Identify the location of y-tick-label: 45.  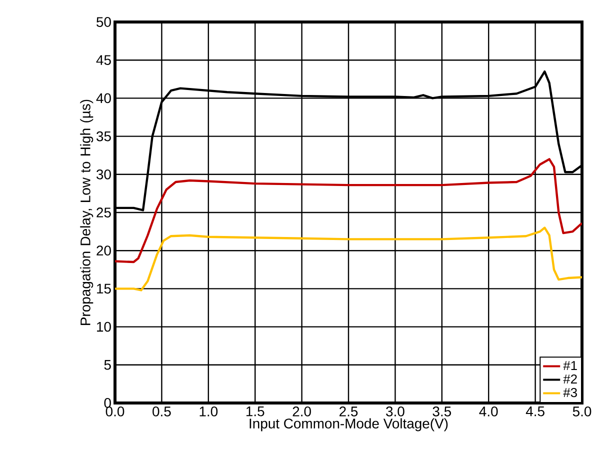
(103, 60).